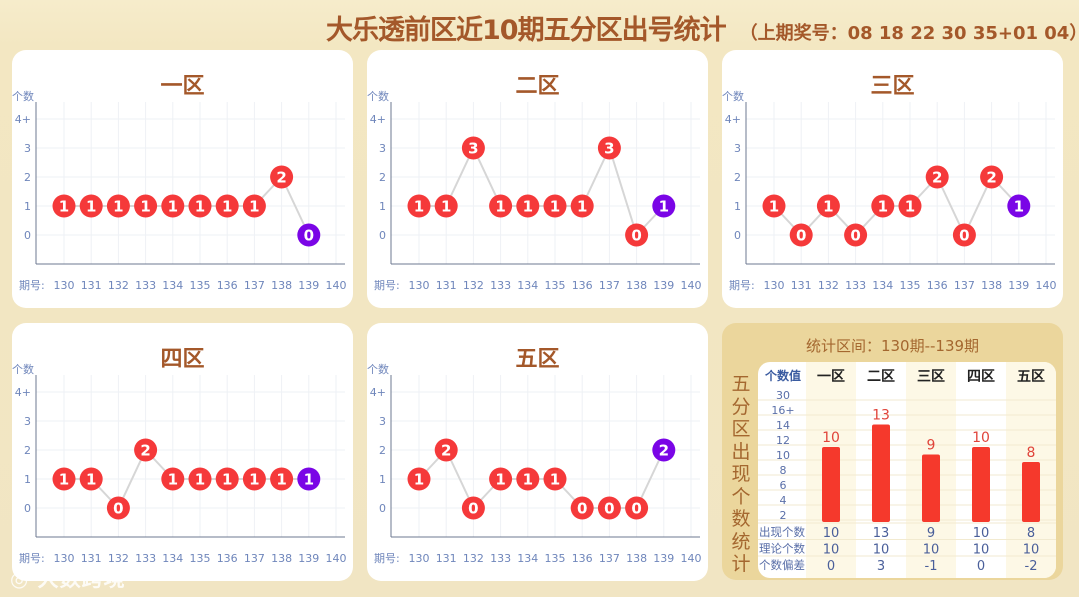 The height and width of the screenshot is (597, 1079). What do you see at coordinates (382, 450) in the screenshot?
I see `y-tick-label: 2` at bounding box center [382, 450].